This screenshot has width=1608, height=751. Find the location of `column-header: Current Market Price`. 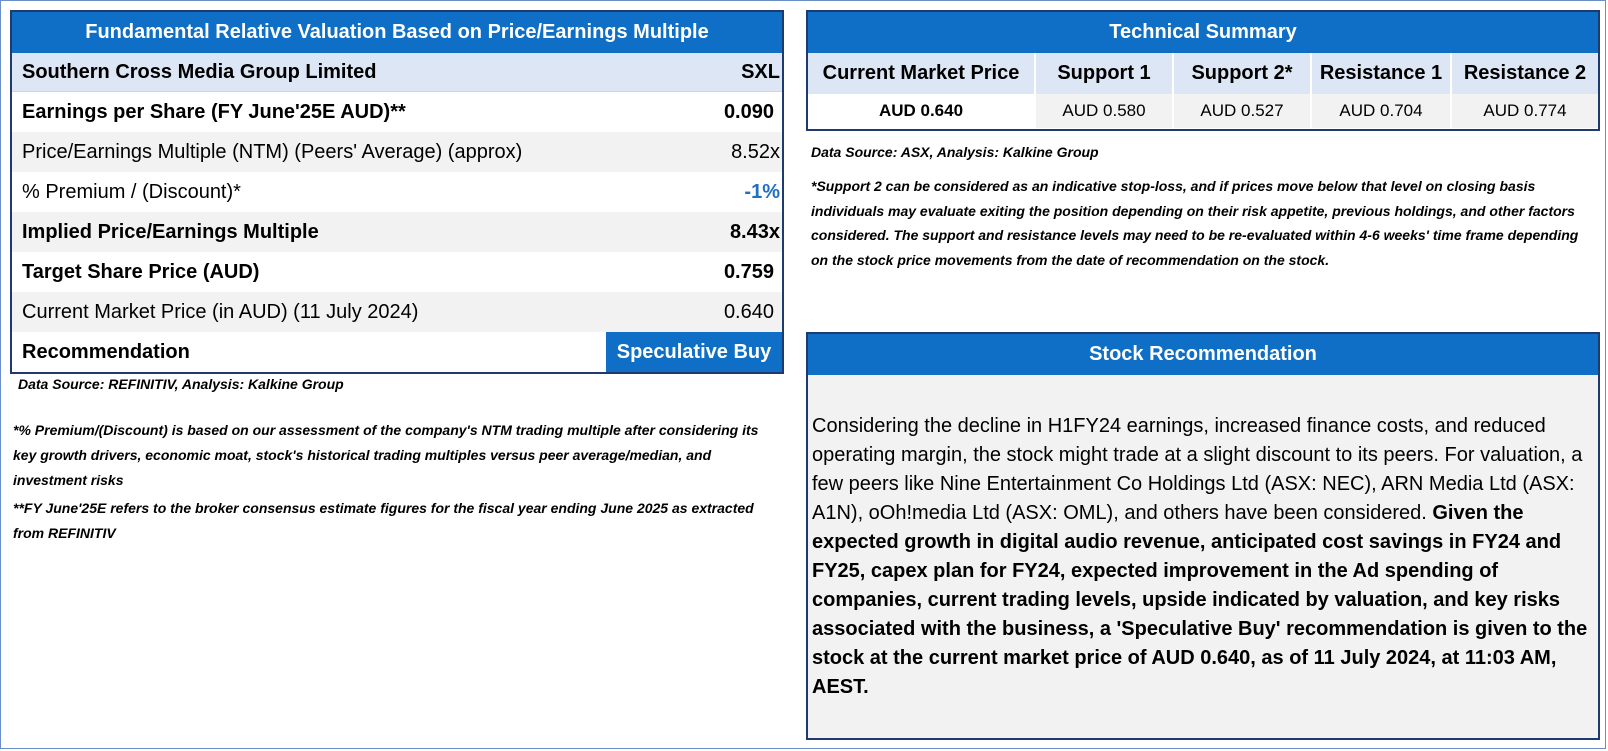

column-header: Current Market Price is located at coordinates (921, 73).